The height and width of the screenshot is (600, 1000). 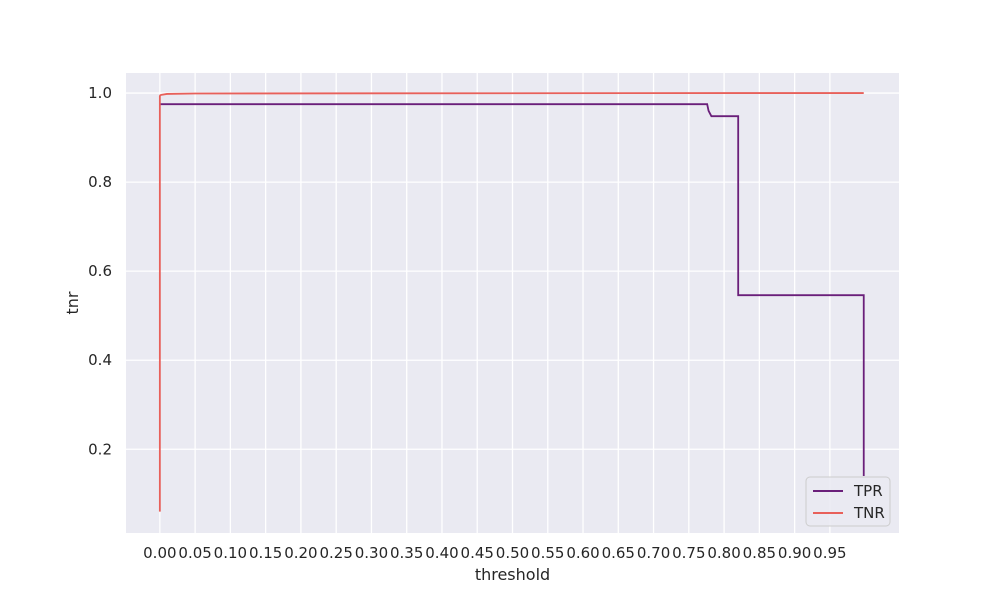 What do you see at coordinates (406, 553) in the screenshot?
I see `x-tick-label: 0.35` at bounding box center [406, 553].